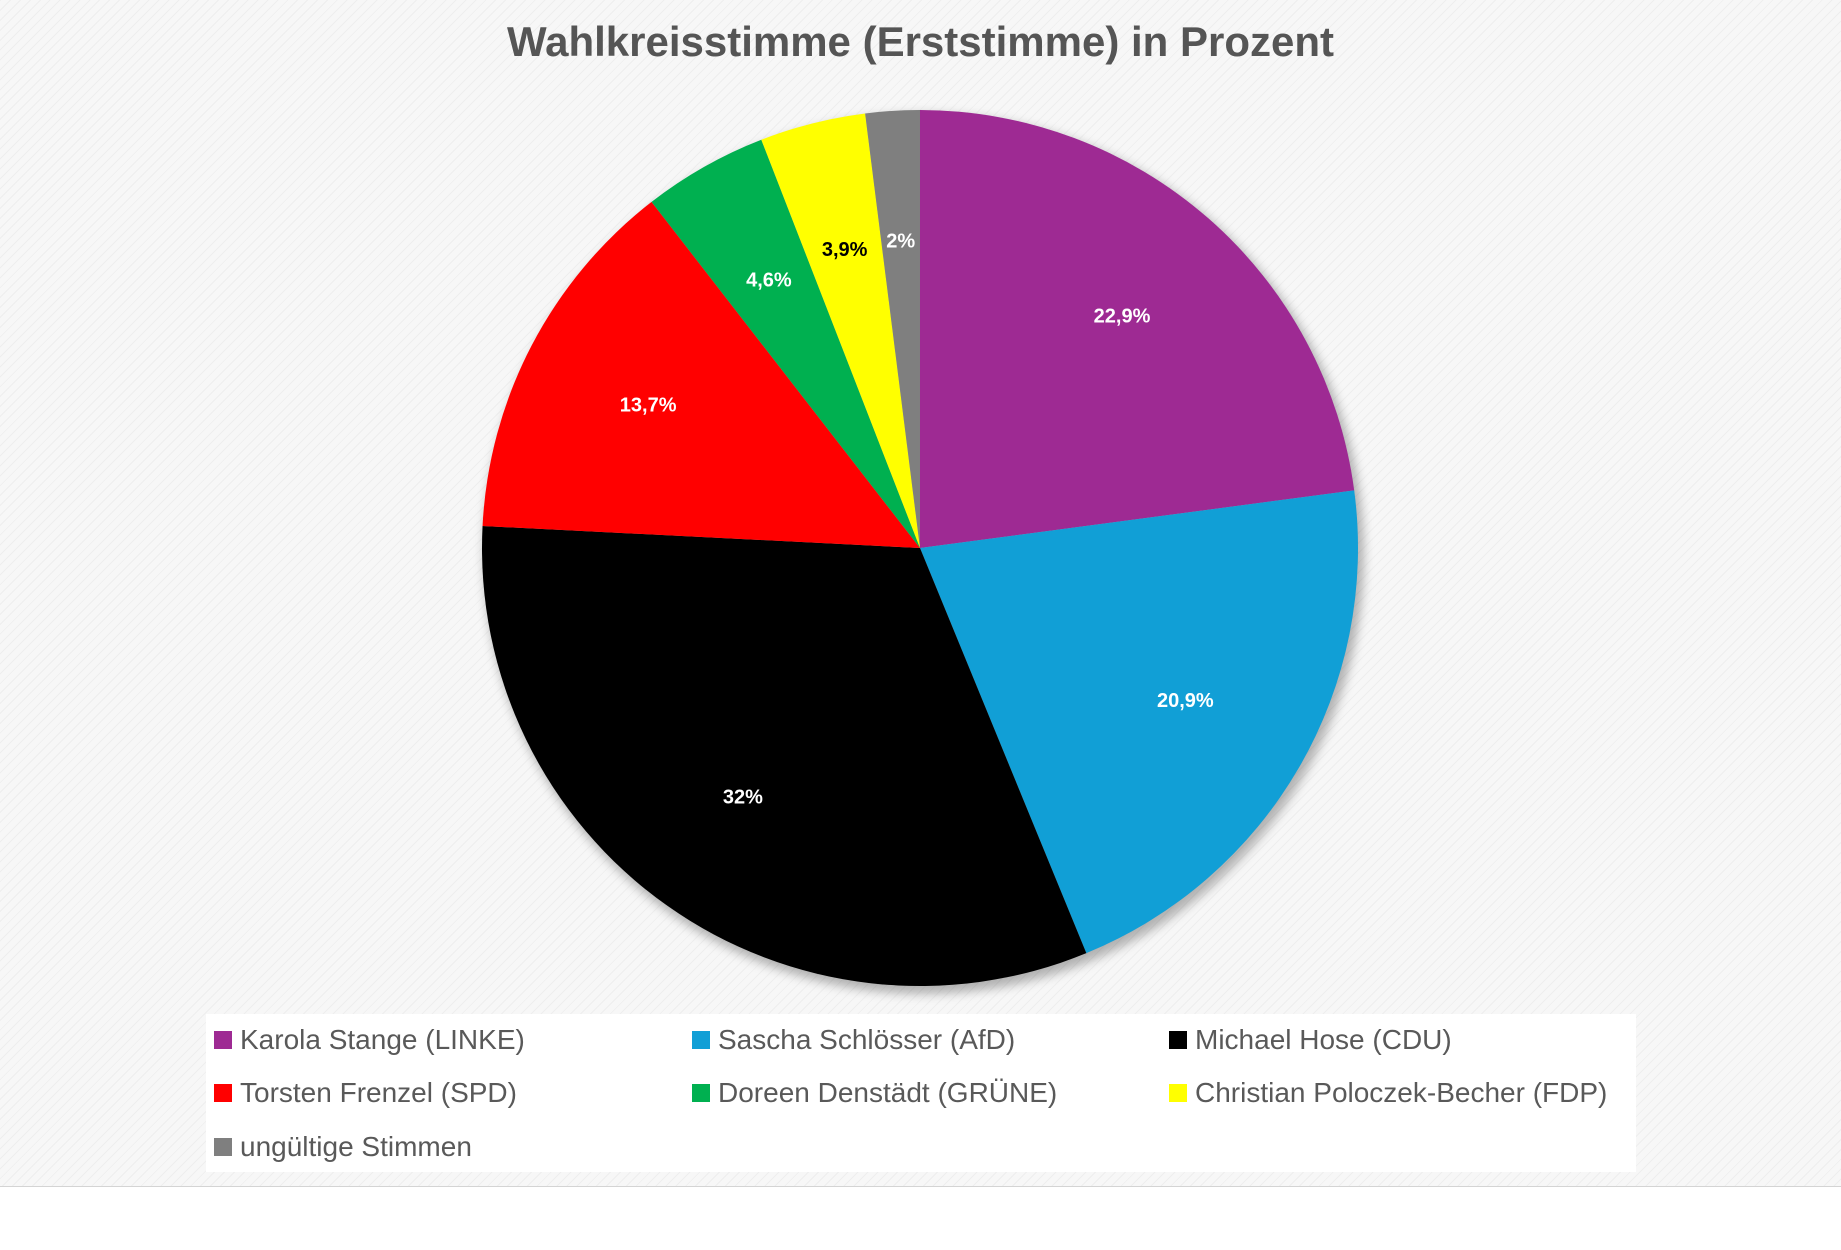 The width and height of the screenshot is (1841, 1250). Describe the element at coordinates (867, 1039) in the screenshot. I see `legend-label-afd: Sascha Schlösser (AfD)` at that location.